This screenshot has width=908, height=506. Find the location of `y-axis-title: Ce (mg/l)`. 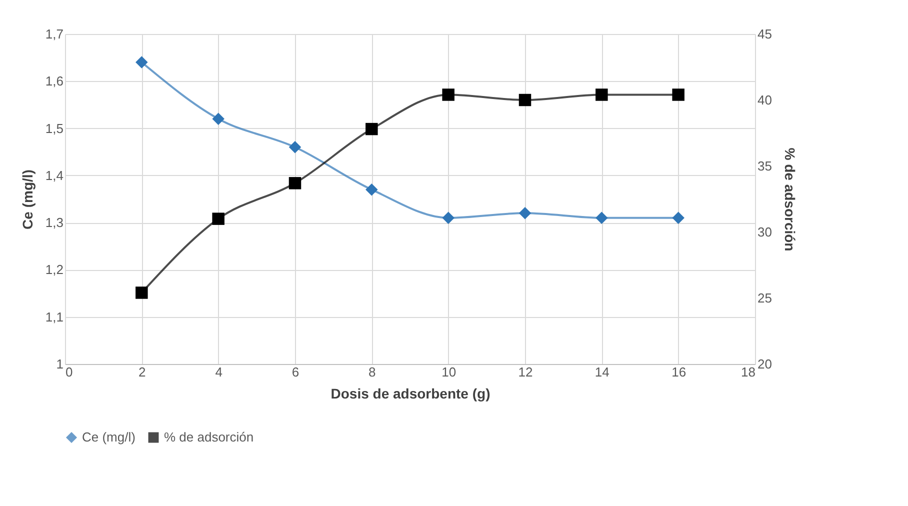

y-axis-title: Ce (mg/l) is located at coordinates (27, 200).